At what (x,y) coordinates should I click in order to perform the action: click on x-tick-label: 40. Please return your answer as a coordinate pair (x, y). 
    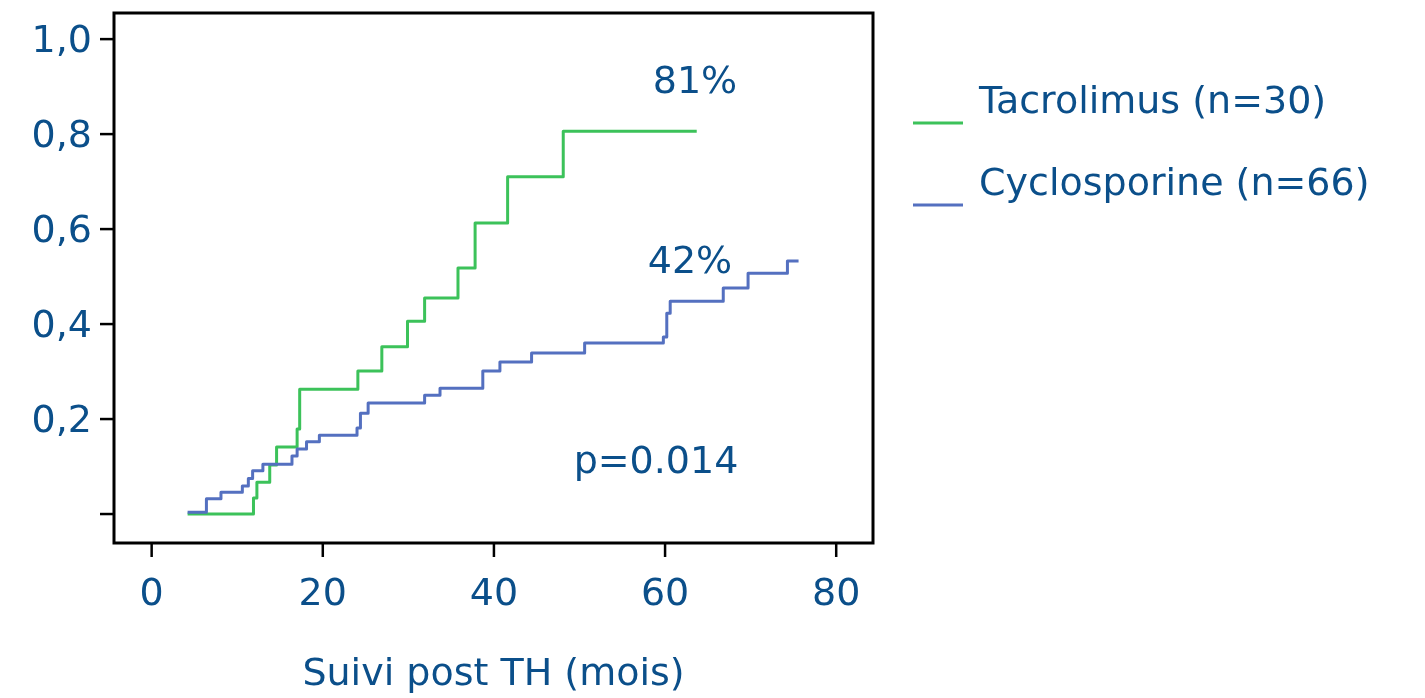
    Looking at the image, I should click on (494, 592).